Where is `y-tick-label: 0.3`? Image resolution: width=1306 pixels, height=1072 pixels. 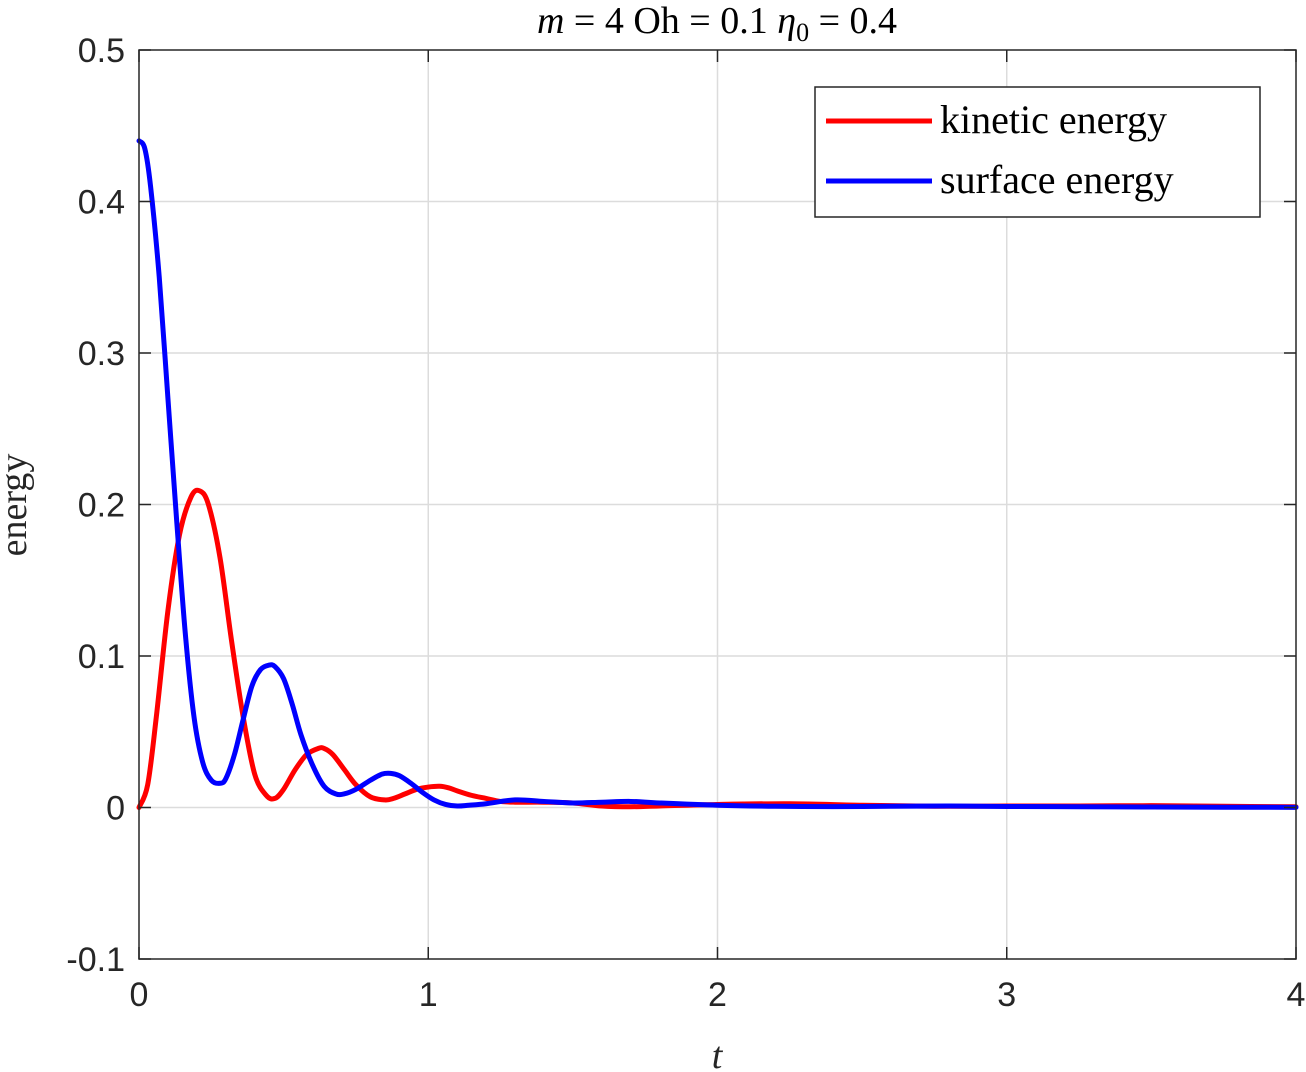 y-tick-label: 0.3 is located at coordinates (101, 354).